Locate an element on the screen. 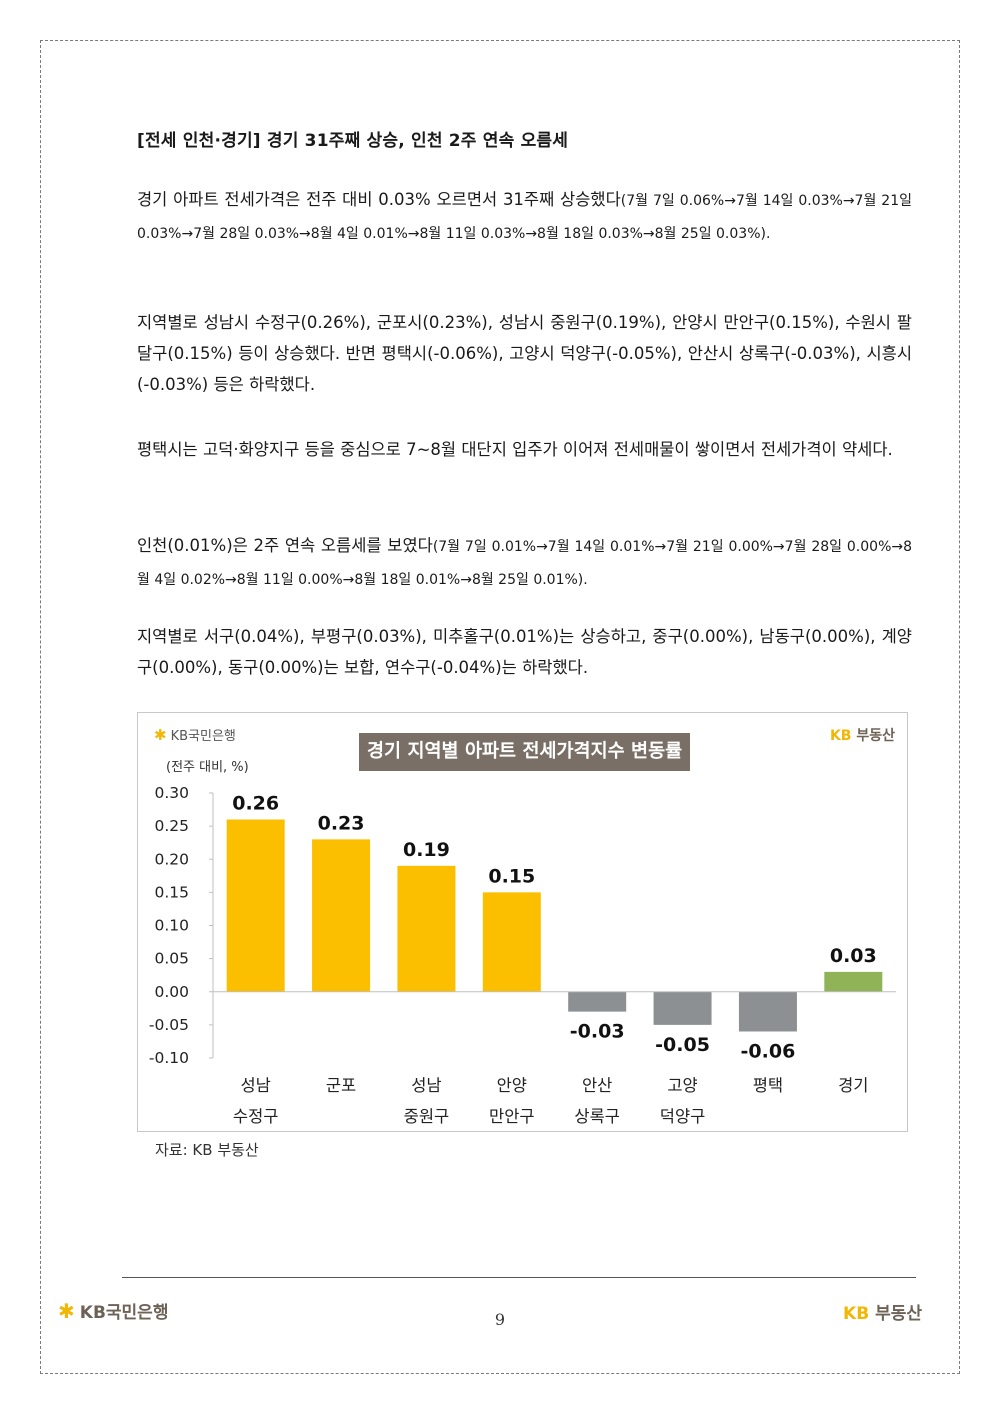 The image size is (1000, 1414). paragraph-main-text: 경기 아파트 전세가격은 전주 대비 0.03% 오르면서 31주째 상승했다 is located at coordinates (379, 199).